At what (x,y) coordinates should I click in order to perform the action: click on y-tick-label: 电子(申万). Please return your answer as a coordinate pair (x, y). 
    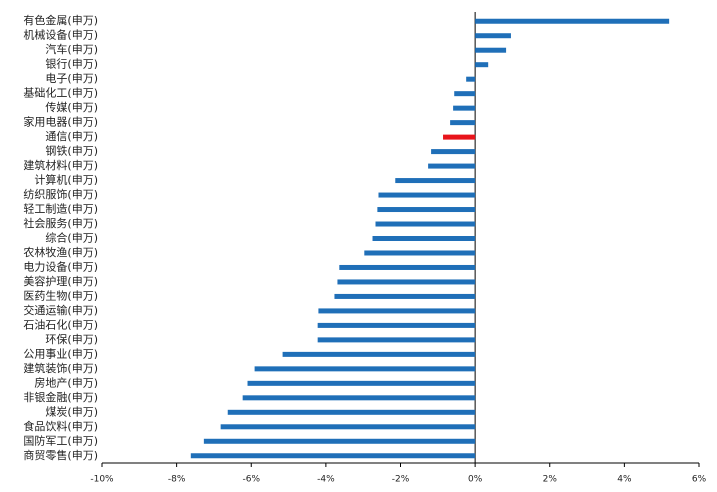
    Looking at the image, I should click on (71, 78).